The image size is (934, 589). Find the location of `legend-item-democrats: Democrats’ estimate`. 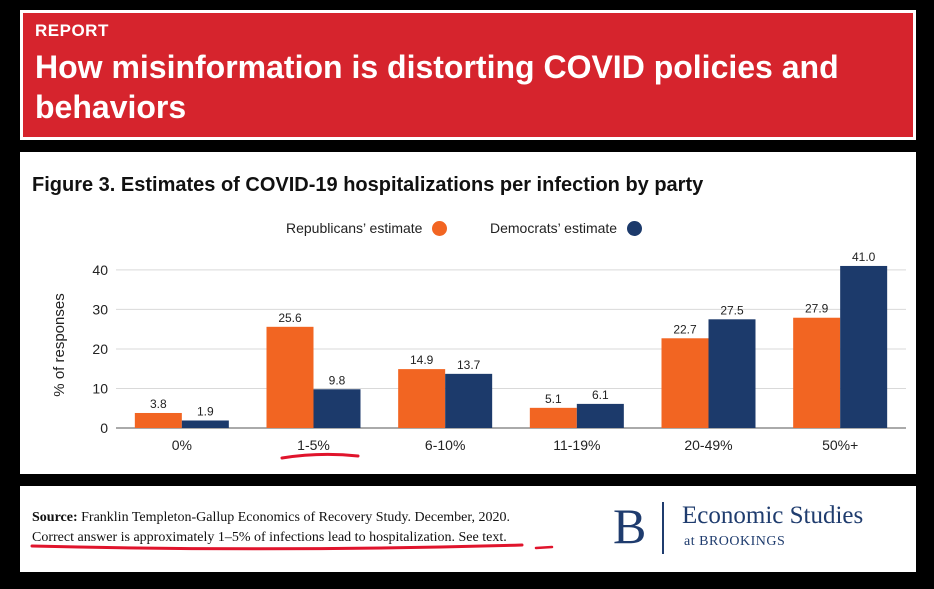

legend-item-democrats: Democrats’ estimate is located at coordinates (566, 228).